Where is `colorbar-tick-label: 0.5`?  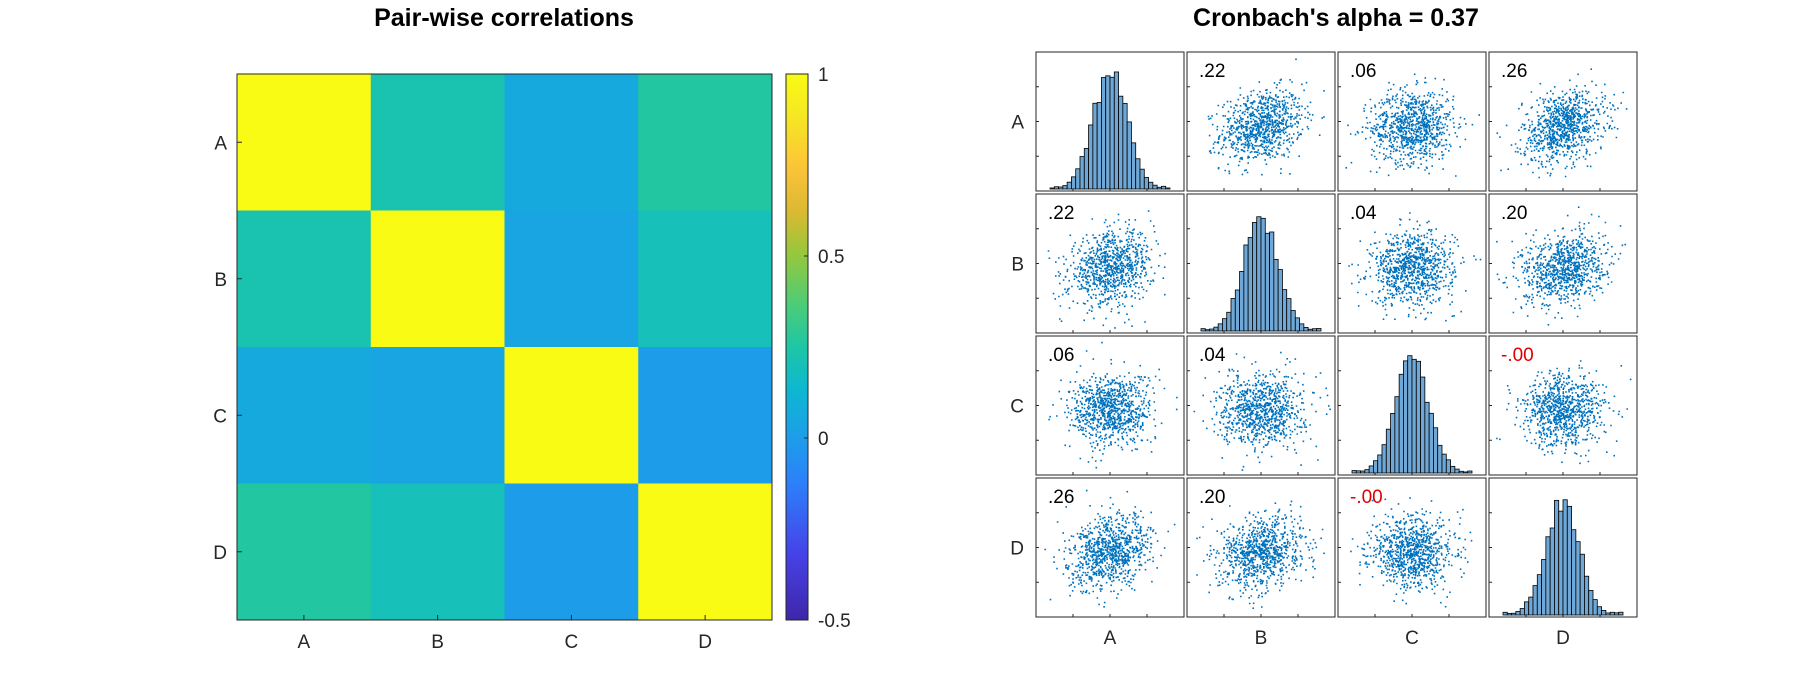
colorbar-tick-label: 0.5 is located at coordinates (831, 257).